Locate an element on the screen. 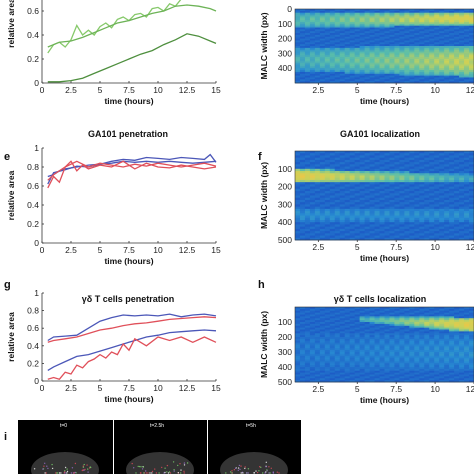 The image size is (474, 474). series-line is located at coordinates (132, 169).